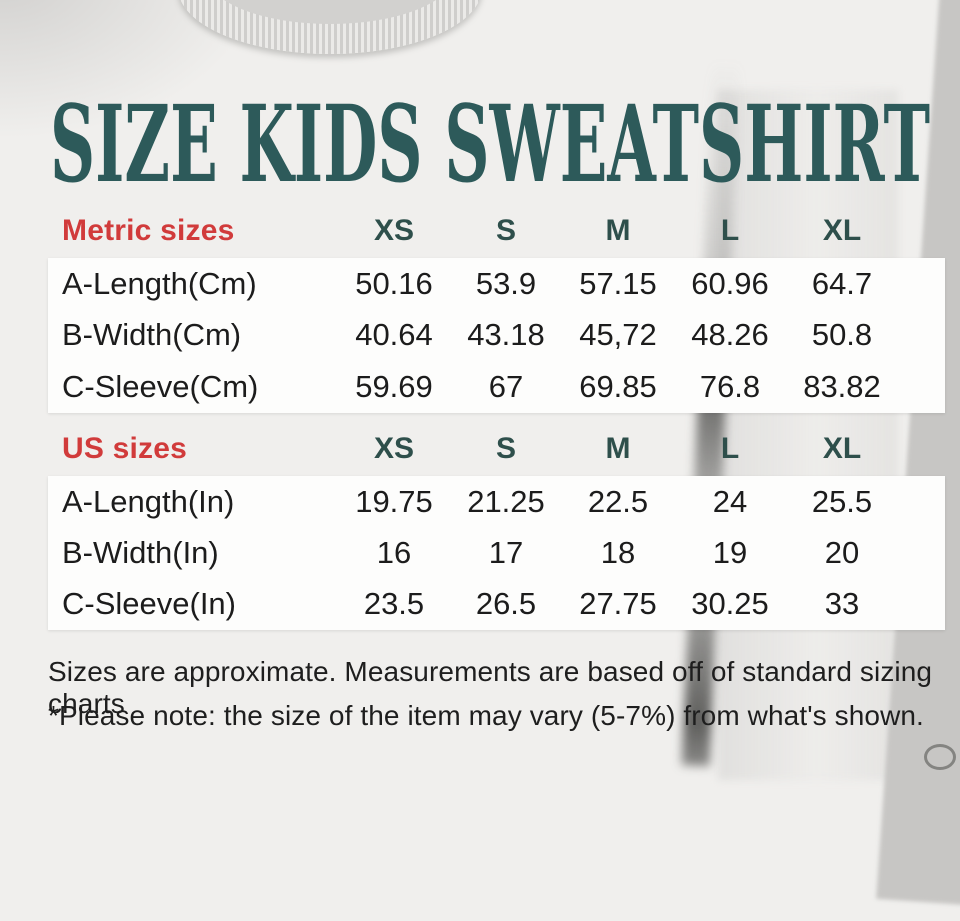 This screenshot has width=960, height=921. Describe the element at coordinates (506, 604) in the screenshot. I see `cell-value: 26.5` at that location.